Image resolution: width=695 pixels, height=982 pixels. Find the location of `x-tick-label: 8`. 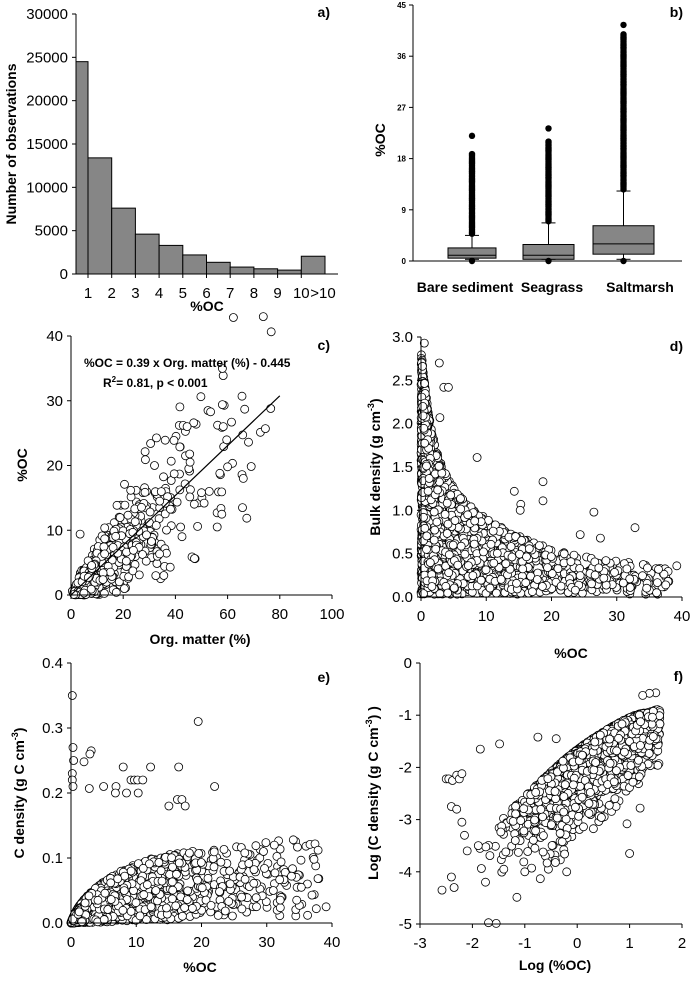

x-tick-label: 8 is located at coordinates (254, 293).